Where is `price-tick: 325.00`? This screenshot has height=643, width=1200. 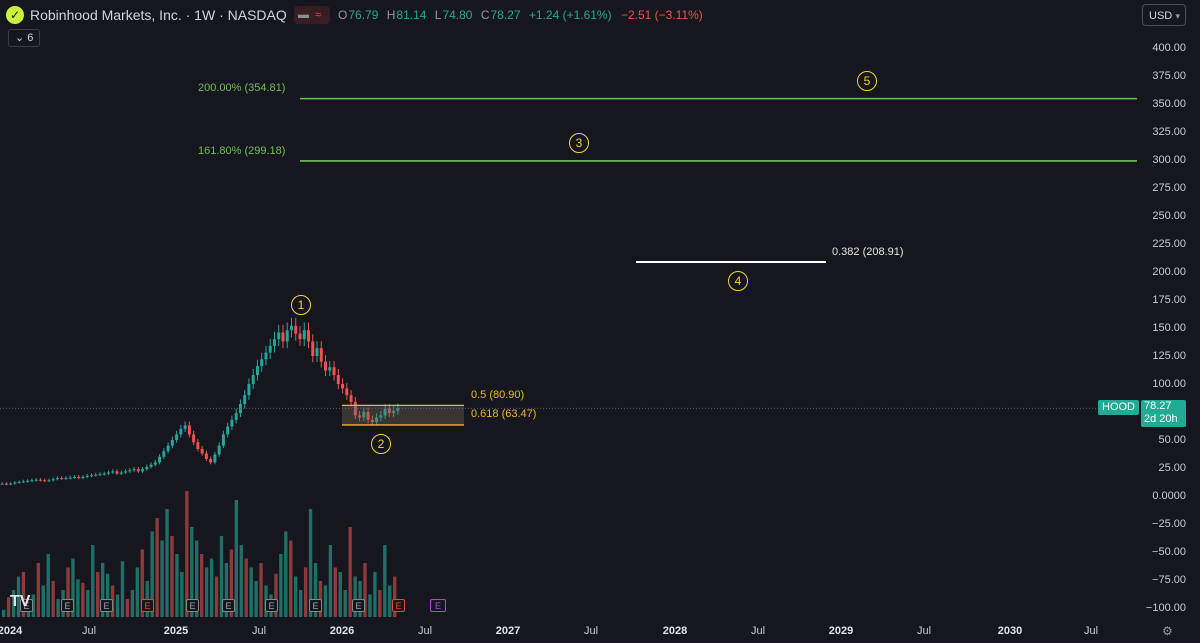 price-tick: 325.00 is located at coordinates (1169, 132).